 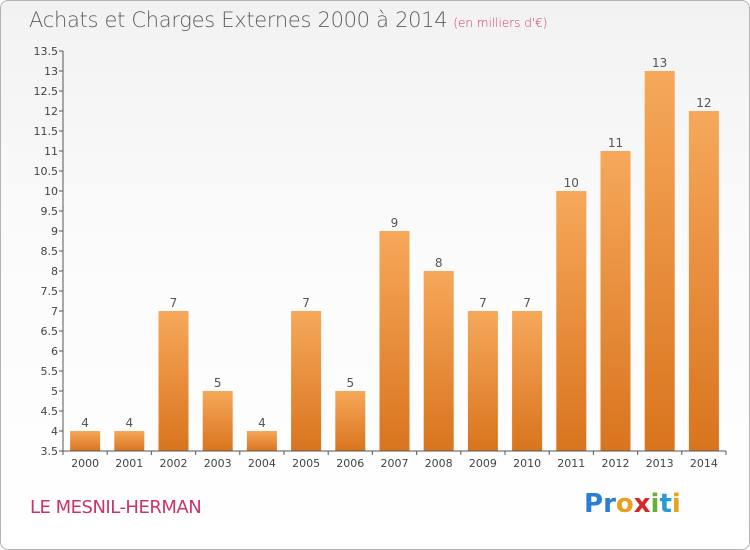 What do you see at coordinates (50, 411) in the screenshot?
I see `y-tick-label: 4.5` at bounding box center [50, 411].